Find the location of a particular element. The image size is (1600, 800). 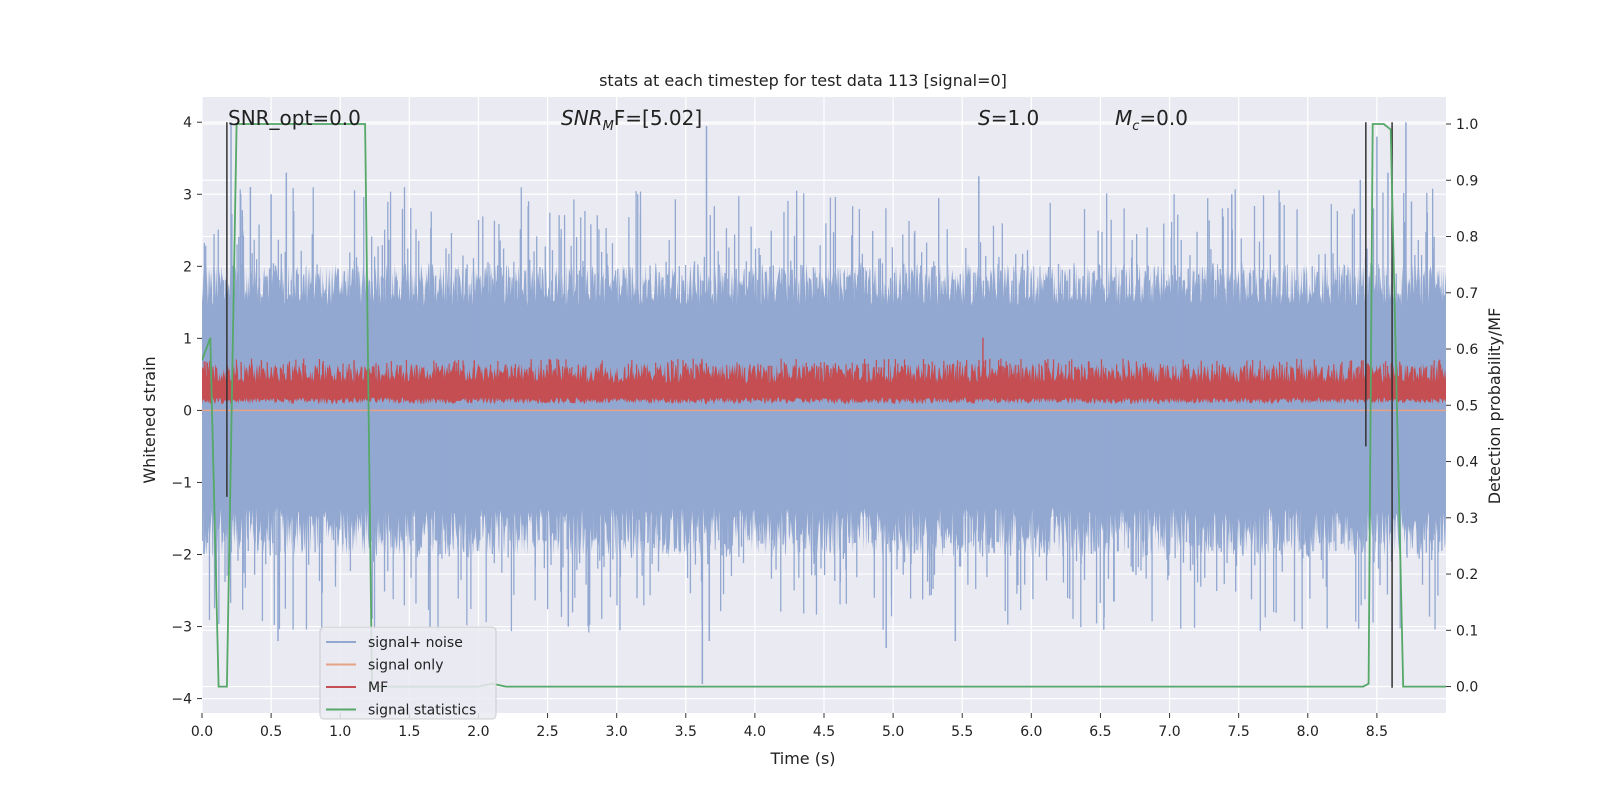

snr-mf-main: SNR is located at coordinates (582, 118).